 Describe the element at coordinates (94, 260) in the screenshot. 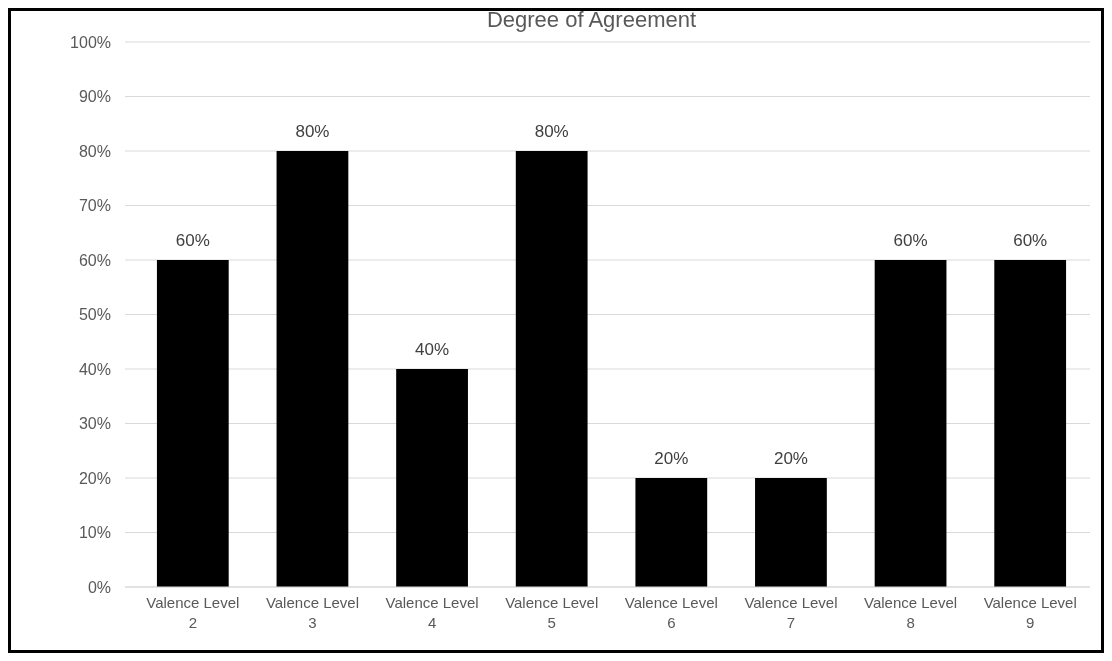

I see `y-tick-label: 60%` at that location.